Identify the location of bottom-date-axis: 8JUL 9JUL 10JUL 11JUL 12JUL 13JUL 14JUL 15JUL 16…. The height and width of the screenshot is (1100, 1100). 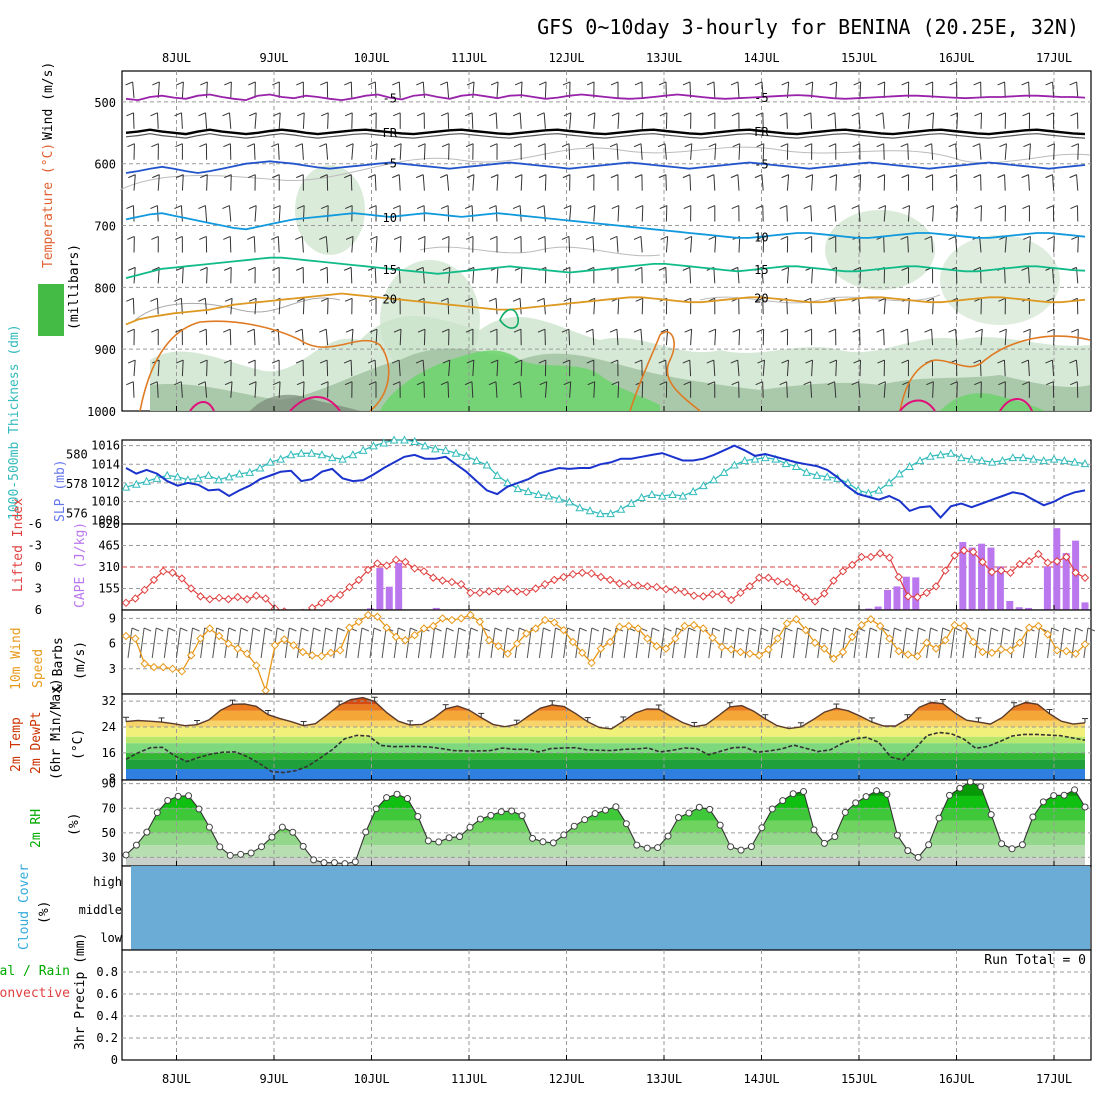
(617, 1079).